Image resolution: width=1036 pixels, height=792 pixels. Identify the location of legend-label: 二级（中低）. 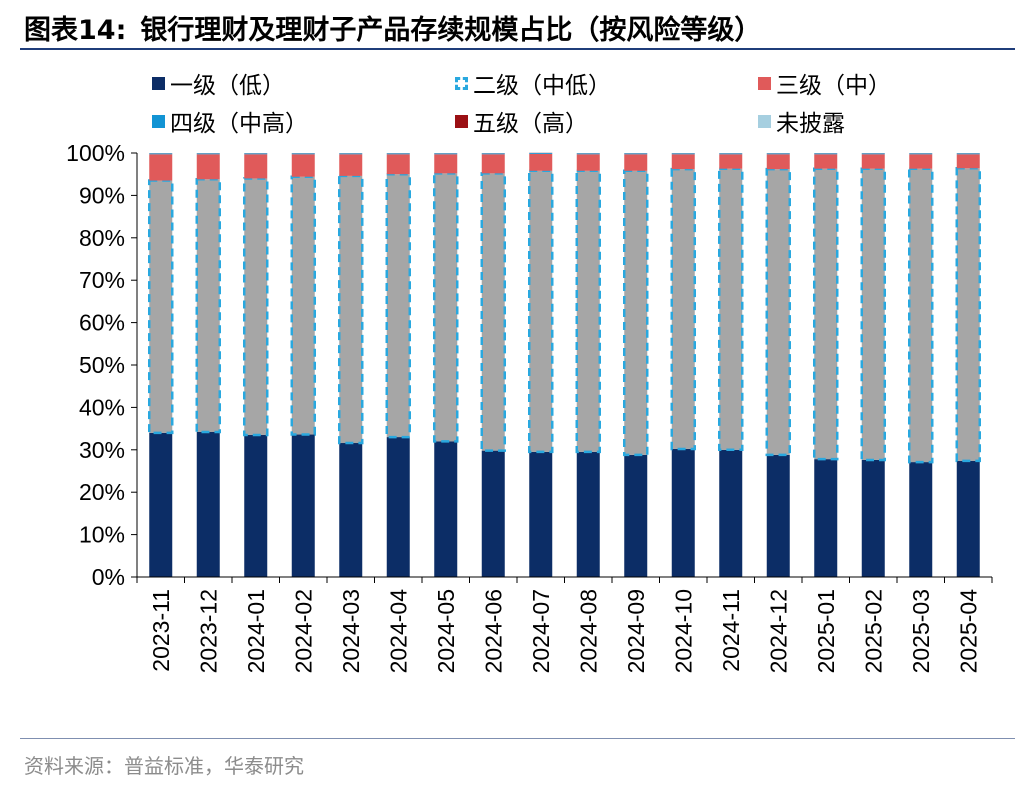
(542, 86).